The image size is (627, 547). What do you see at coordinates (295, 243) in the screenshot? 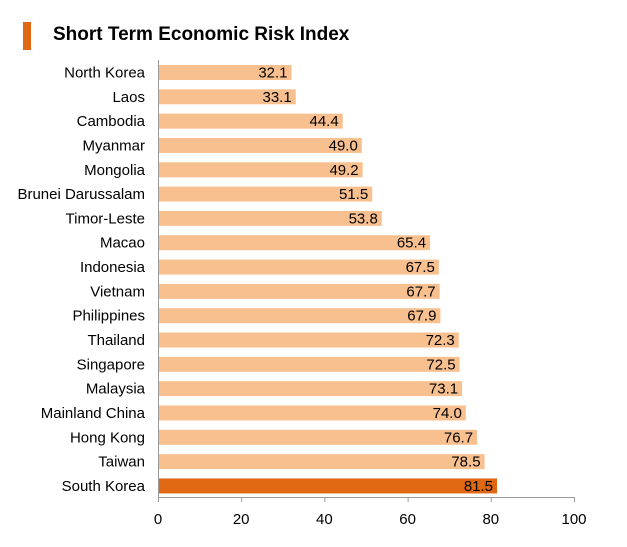
I see `bar-macao` at bounding box center [295, 243].